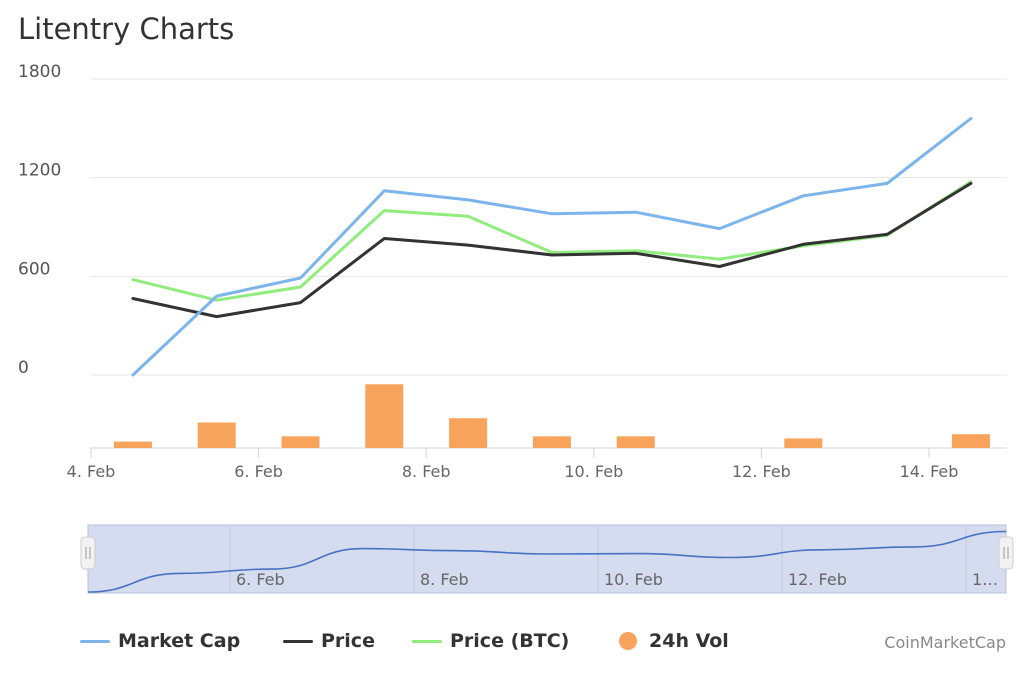  I want to click on credits-link: CoinMarketCap, so click(945, 642).